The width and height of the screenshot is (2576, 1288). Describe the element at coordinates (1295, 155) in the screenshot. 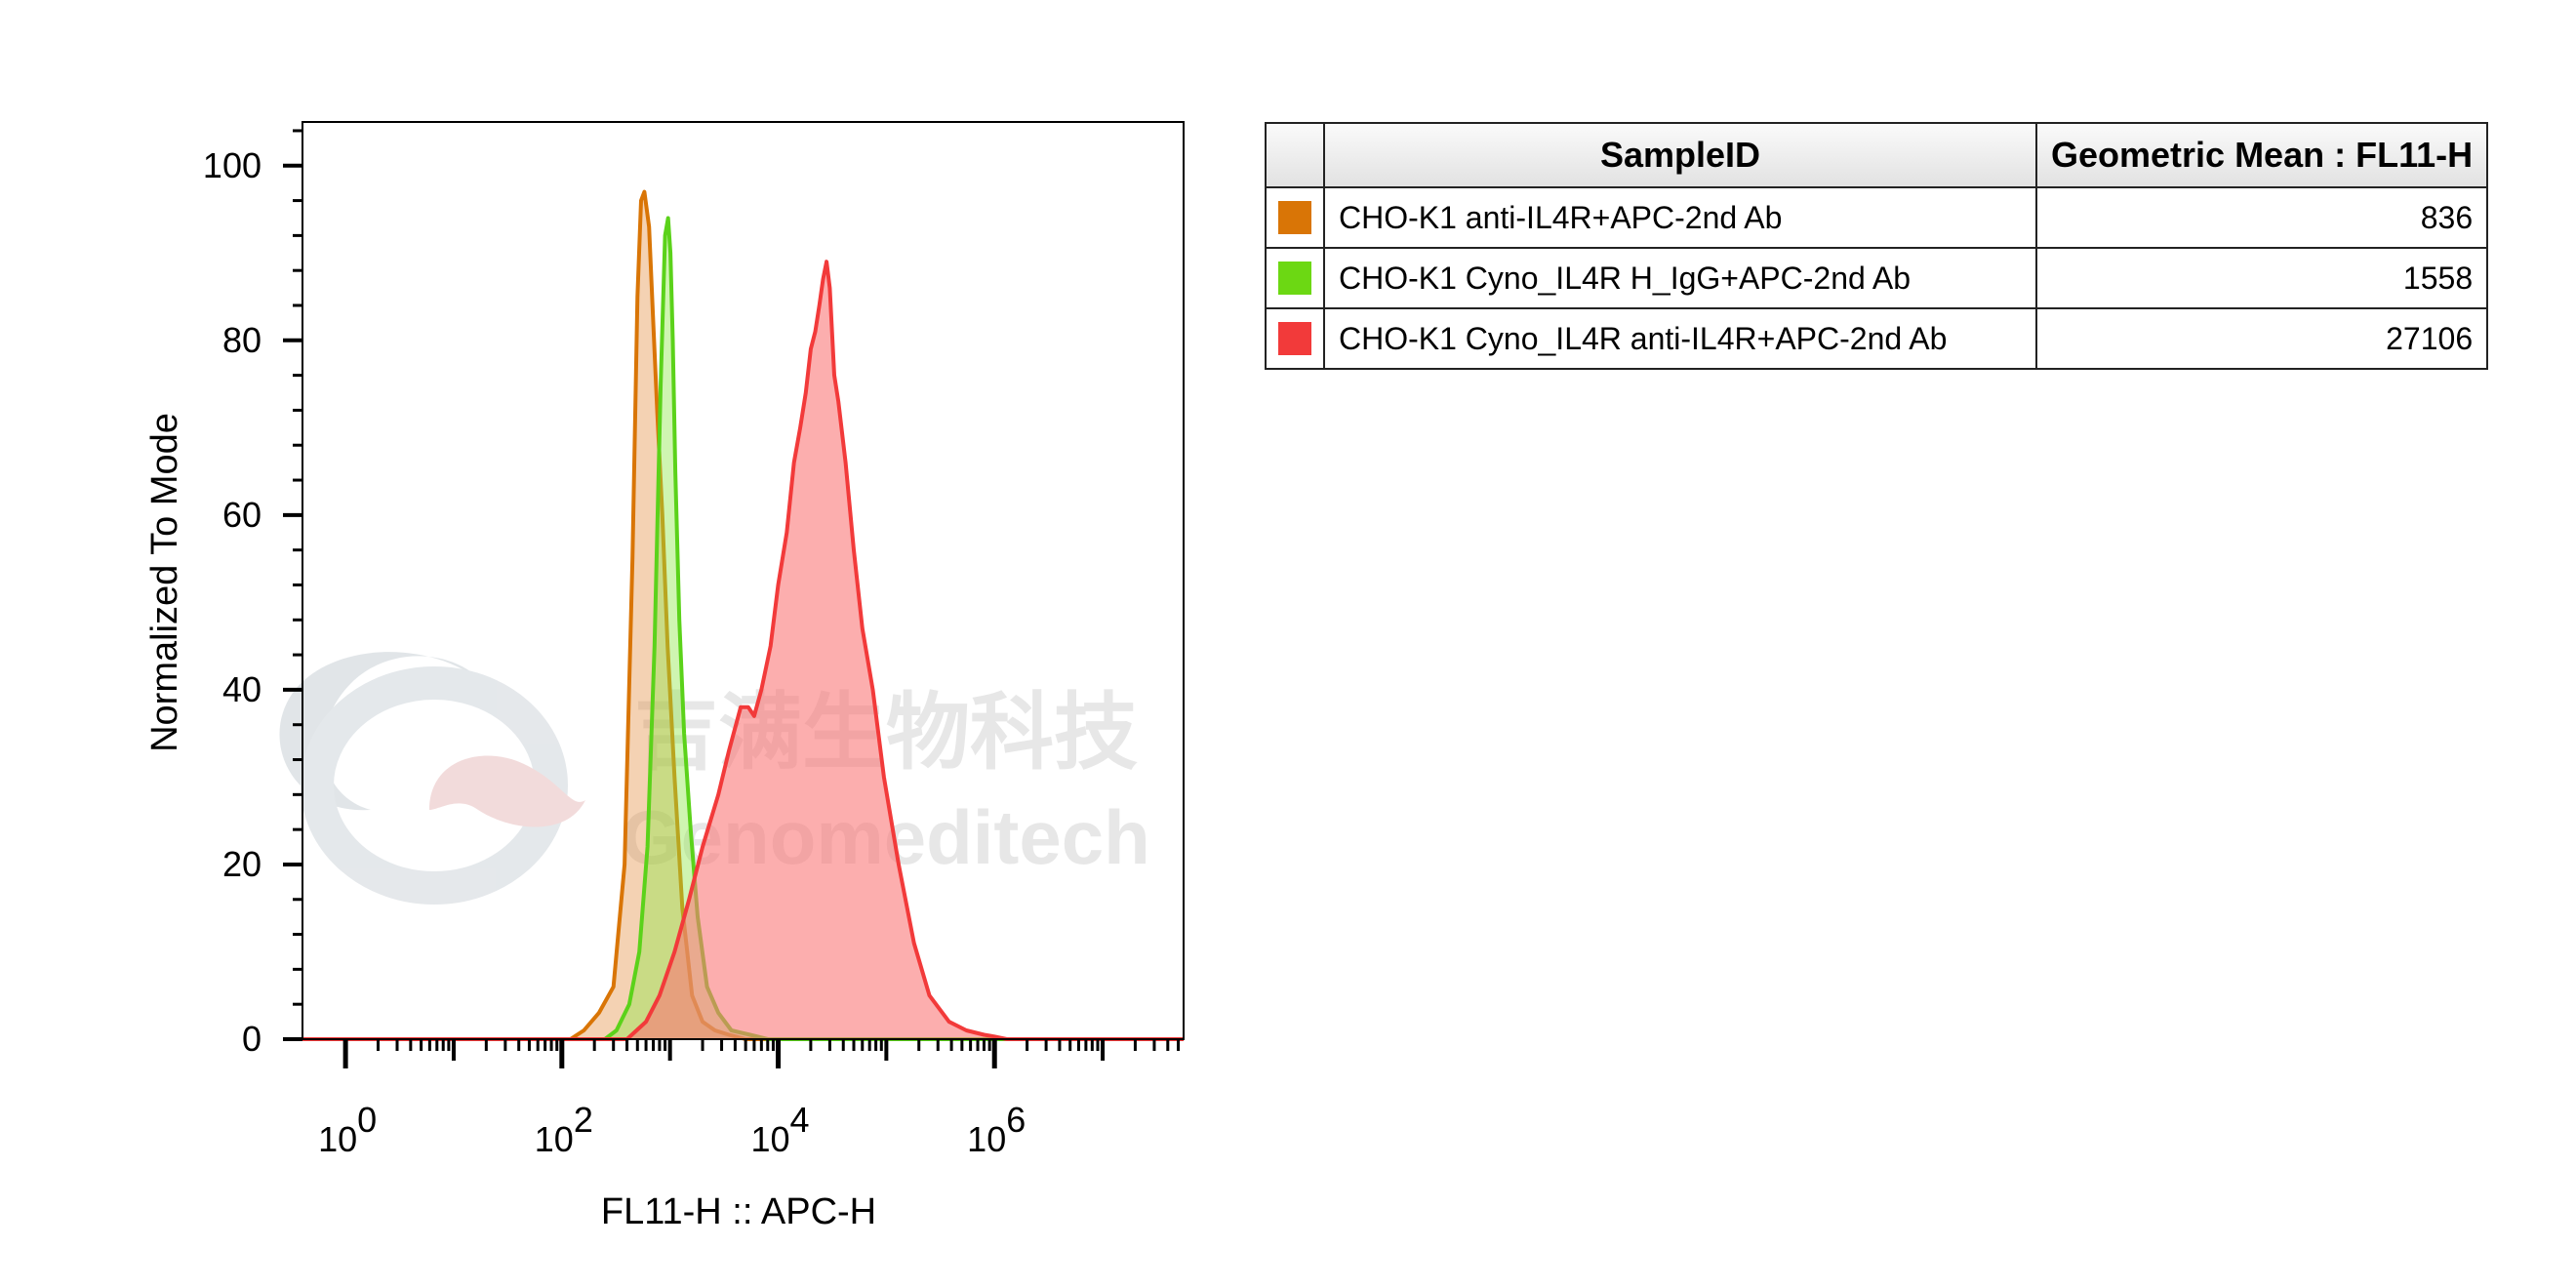

I see `header-empty-cell` at that location.